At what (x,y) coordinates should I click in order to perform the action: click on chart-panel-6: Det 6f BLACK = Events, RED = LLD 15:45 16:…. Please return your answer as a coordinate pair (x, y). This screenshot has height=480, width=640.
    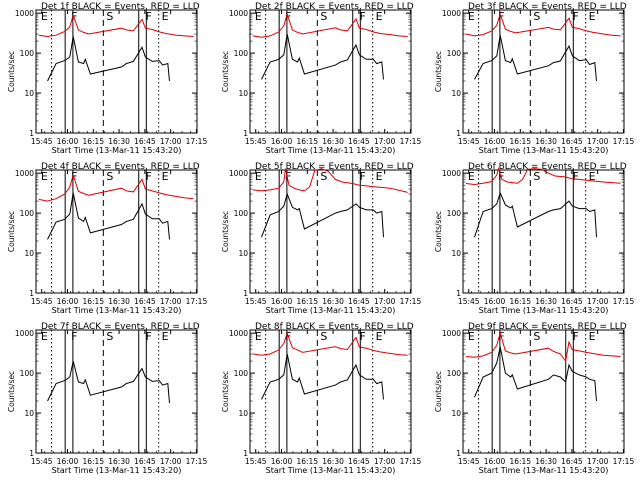
    Looking at the image, I should click on (534, 238).